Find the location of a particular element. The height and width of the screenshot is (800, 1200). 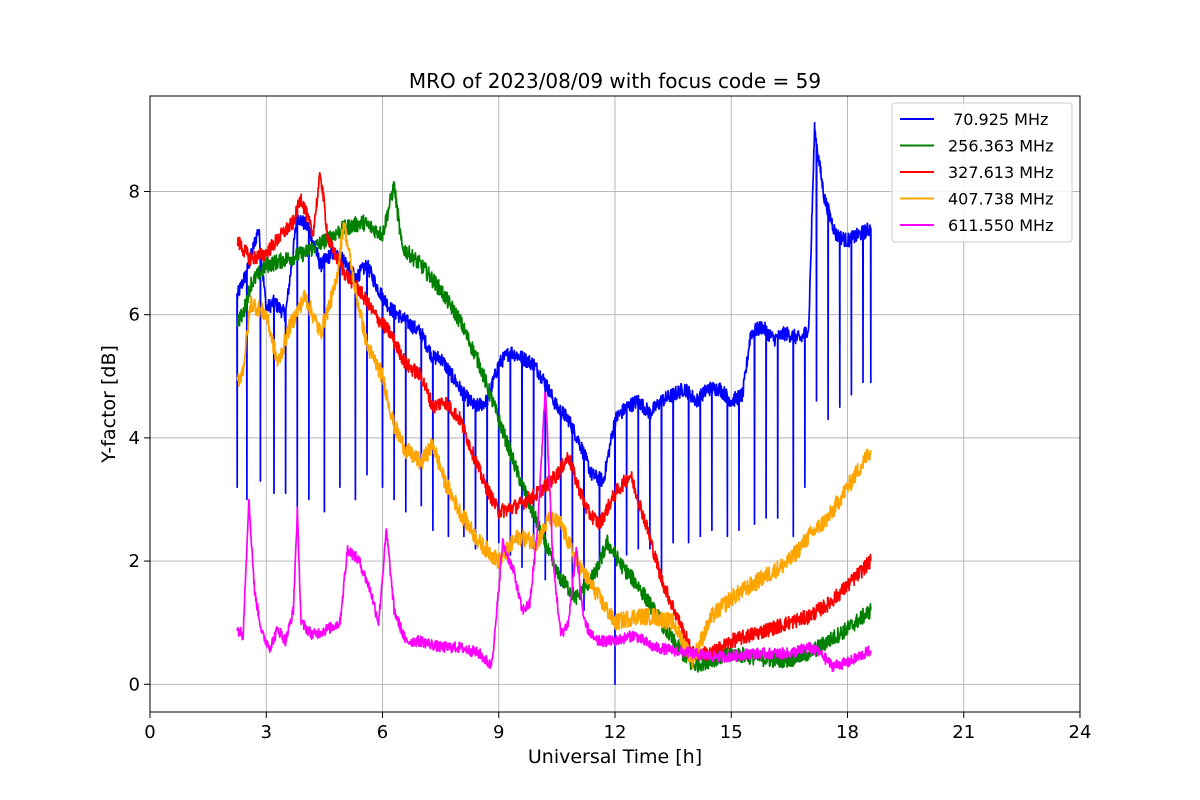

x-tick-label: 9 is located at coordinates (498, 732).